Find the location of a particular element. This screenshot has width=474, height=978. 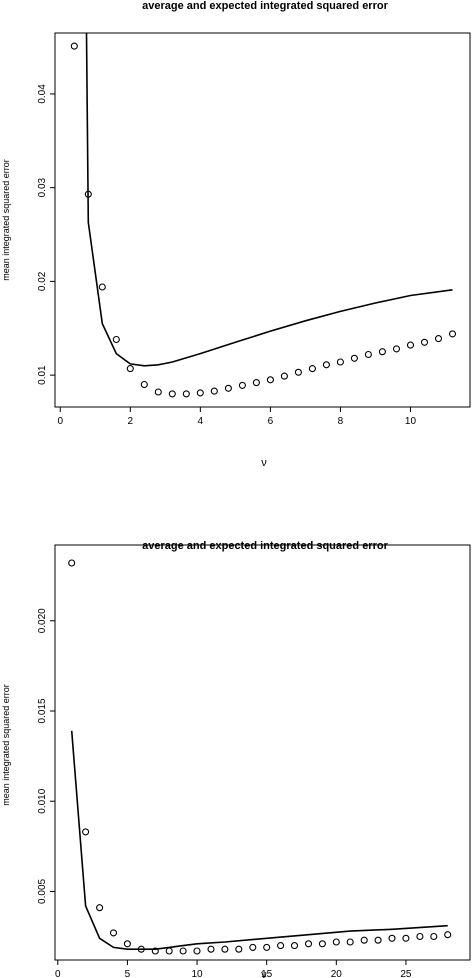

y-axis-label-2: mean integrated squared error is located at coordinates (6, 745).